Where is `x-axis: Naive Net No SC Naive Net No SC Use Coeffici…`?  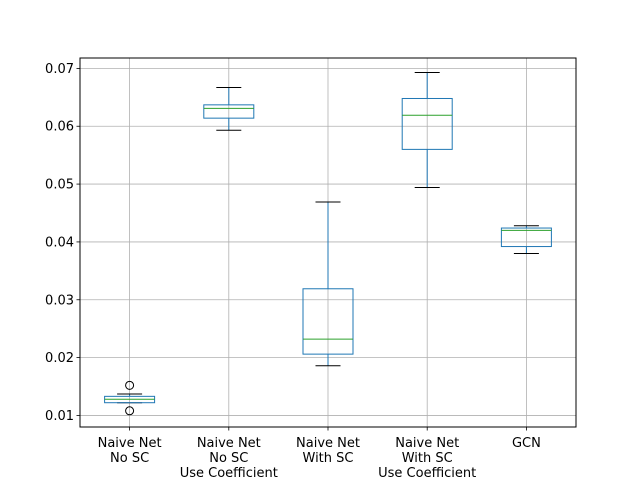 x-axis: Naive Net No SC Naive Net No SC Use Coeffici… is located at coordinates (319, 453).